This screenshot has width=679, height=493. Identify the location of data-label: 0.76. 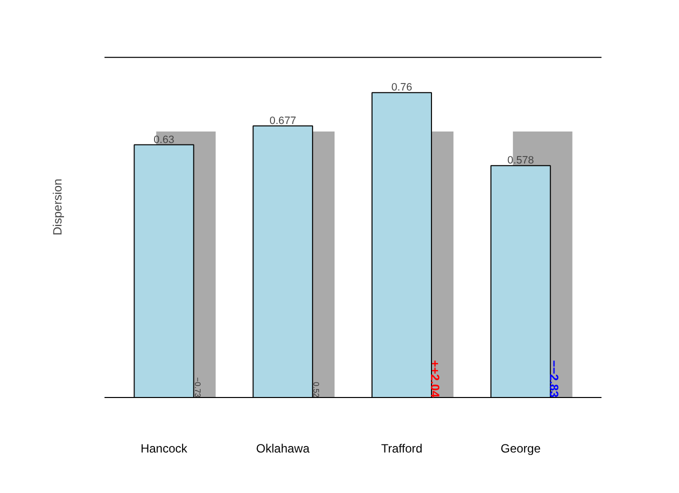
(401, 88).